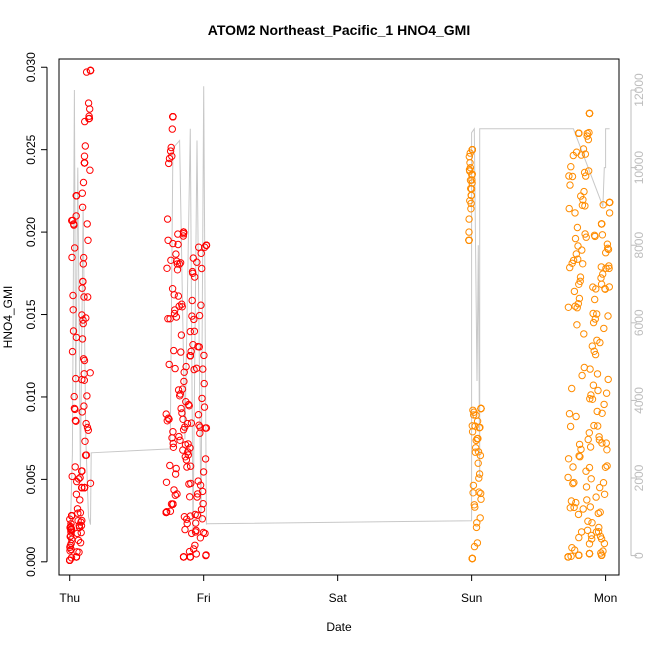 This screenshot has height=650, width=650. What do you see at coordinates (639, 400) in the screenshot?
I see `right-tick-label: 4000` at bounding box center [639, 400].